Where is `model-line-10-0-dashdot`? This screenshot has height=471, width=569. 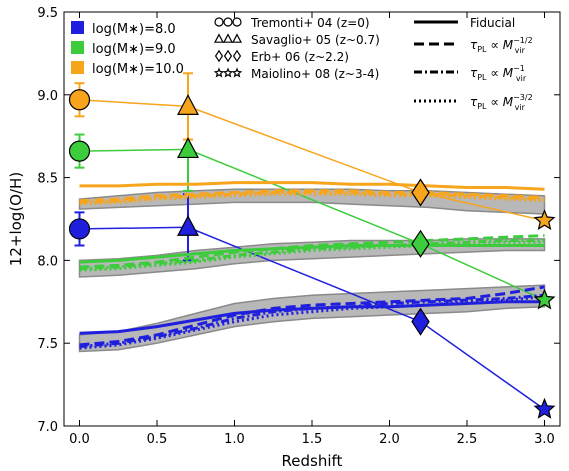
model-line-10-0-dashdot is located at coordinates (312, 197).